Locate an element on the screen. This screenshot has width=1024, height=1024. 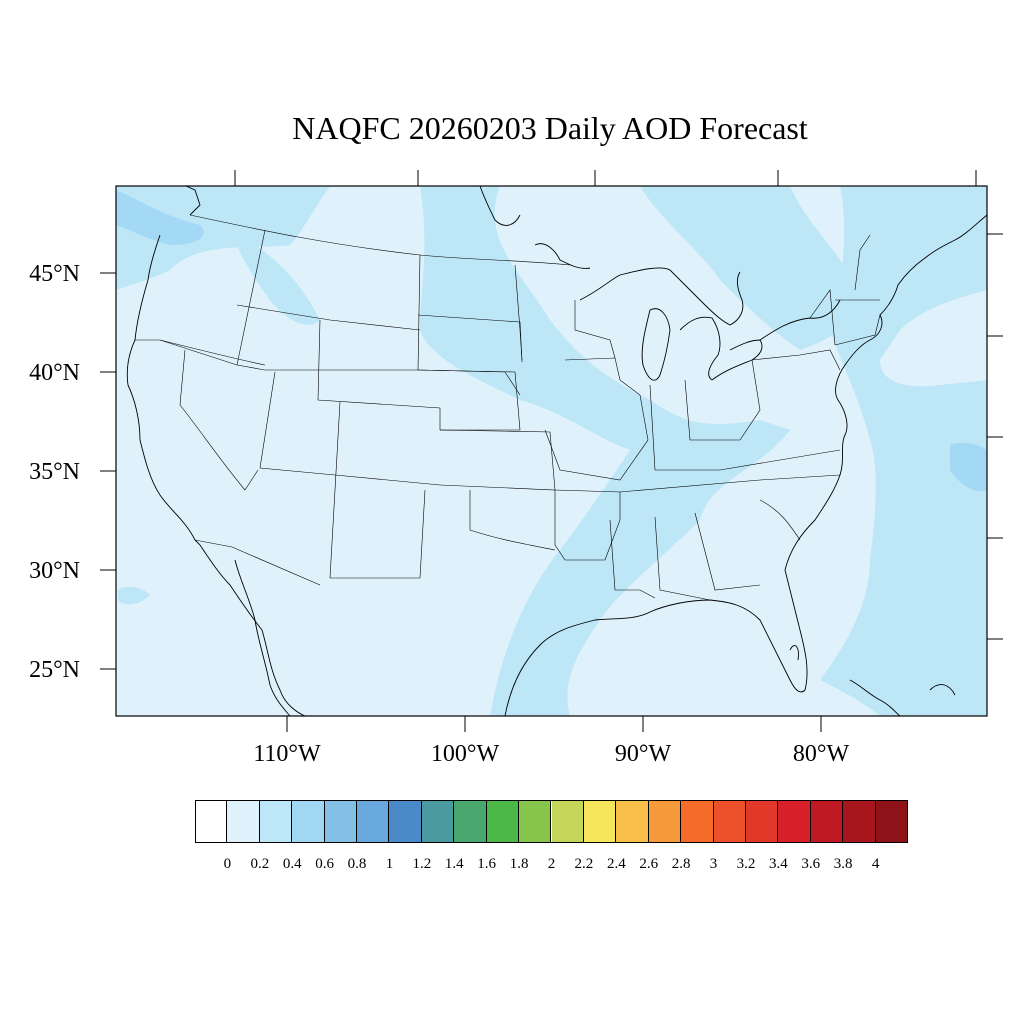
lat-label-45n: 45°N is located at coordinates (54, 274).